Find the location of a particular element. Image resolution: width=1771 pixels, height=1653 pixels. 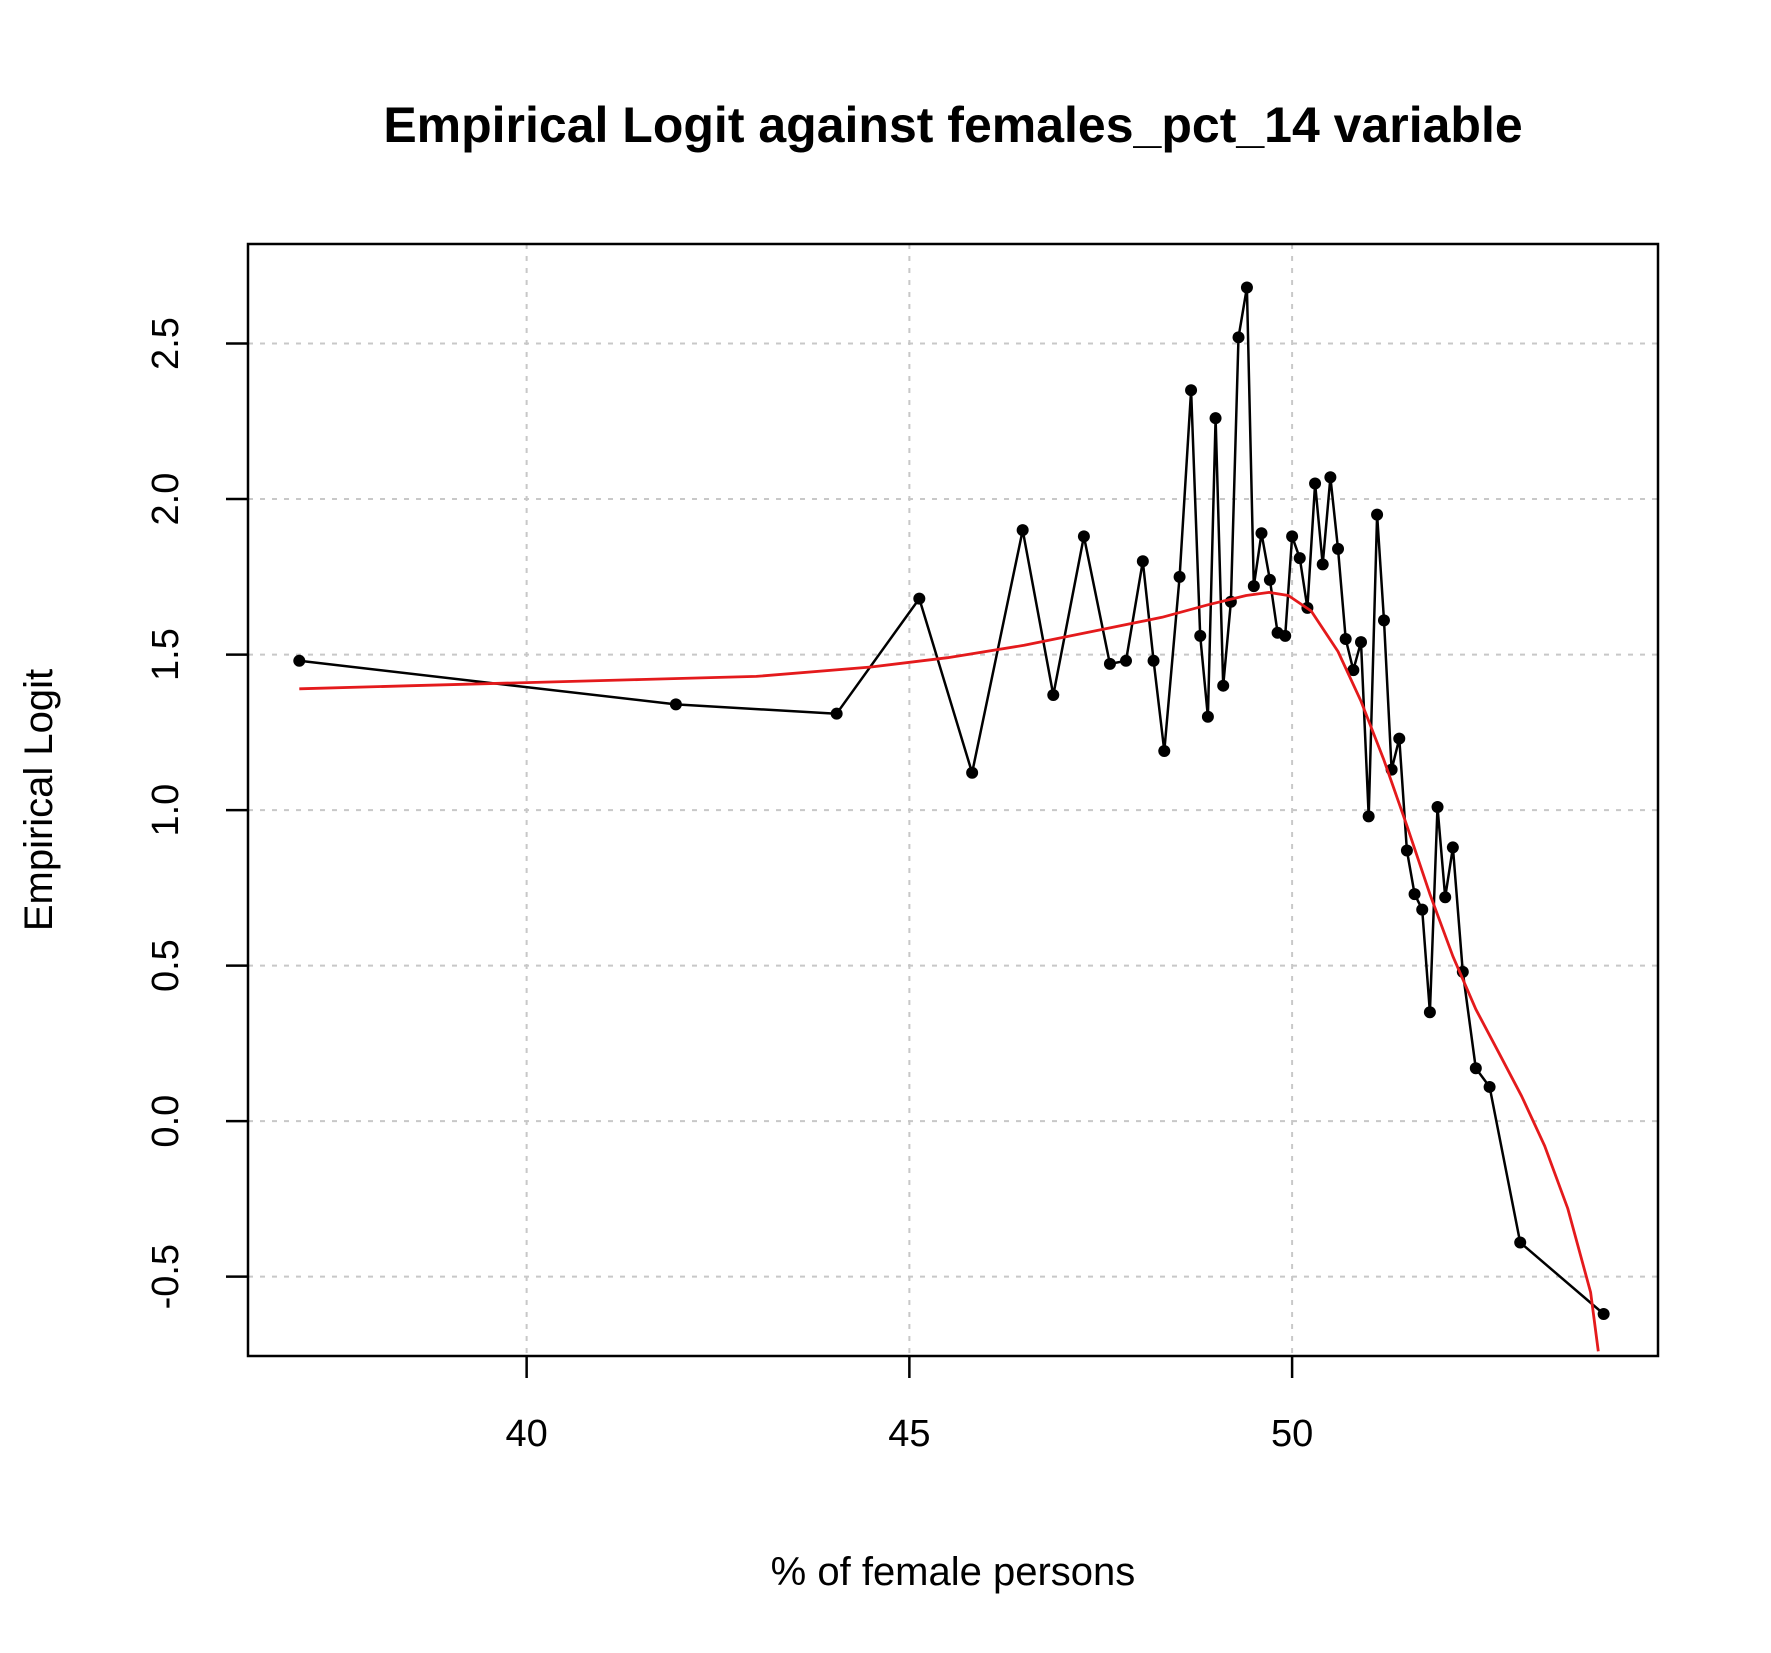

y-axis-label: Empirical Logit is located at coordinates (39, 800).